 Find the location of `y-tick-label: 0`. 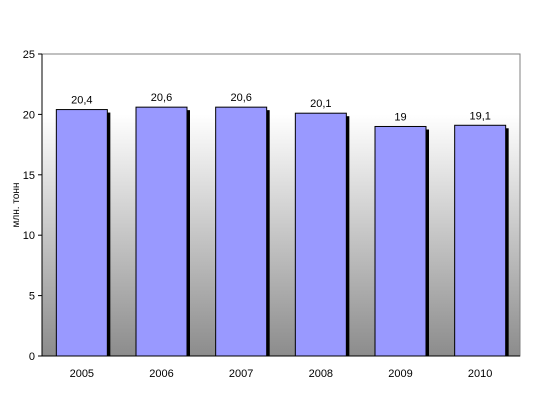

y-tick-label: 0 is located at coordinates (32, 357).